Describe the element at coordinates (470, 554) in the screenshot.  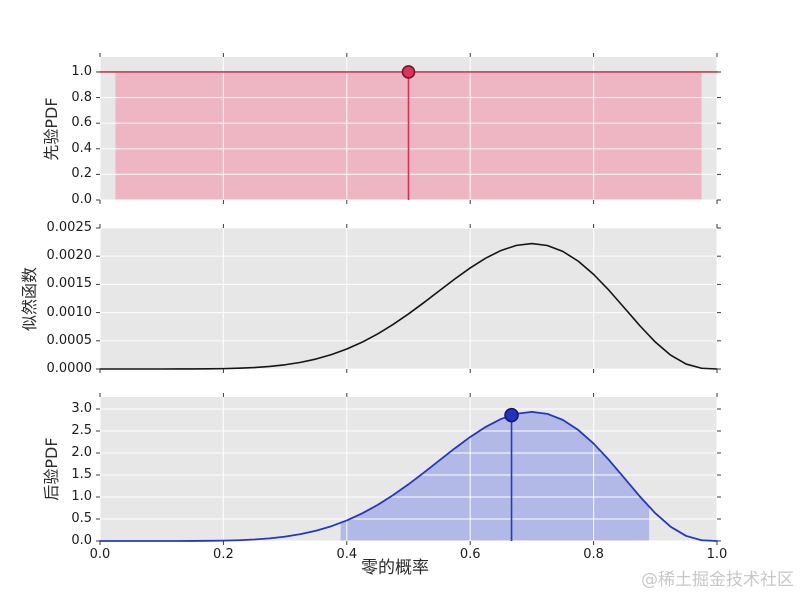
I see `xtick-label: 0.6` at that location.